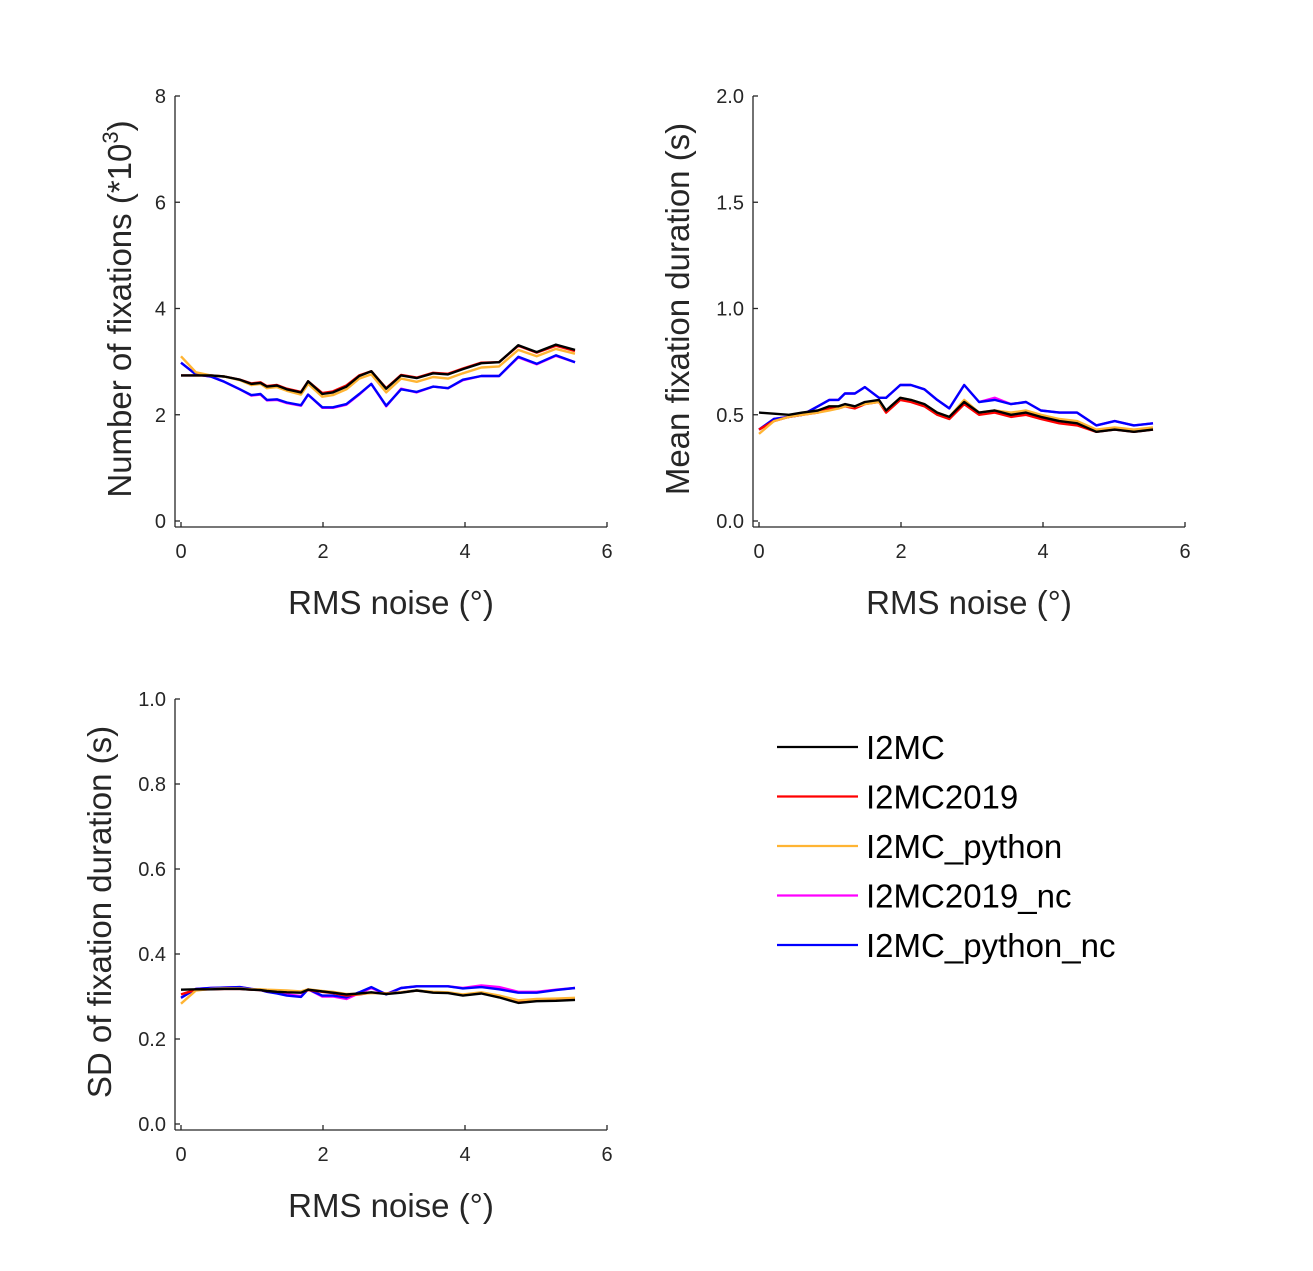  What do you see at coordinates (160, 310) in the screenshot?
I see `y-tick-label: 4` at bounding box center [160, 310].